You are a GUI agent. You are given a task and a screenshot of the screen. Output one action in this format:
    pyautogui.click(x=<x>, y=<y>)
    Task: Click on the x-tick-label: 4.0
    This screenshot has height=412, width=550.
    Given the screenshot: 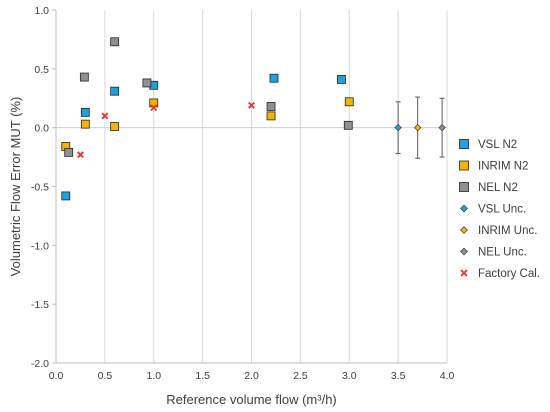 What is the action you would take?
    pyautogui.click(x=447, y=376)
    